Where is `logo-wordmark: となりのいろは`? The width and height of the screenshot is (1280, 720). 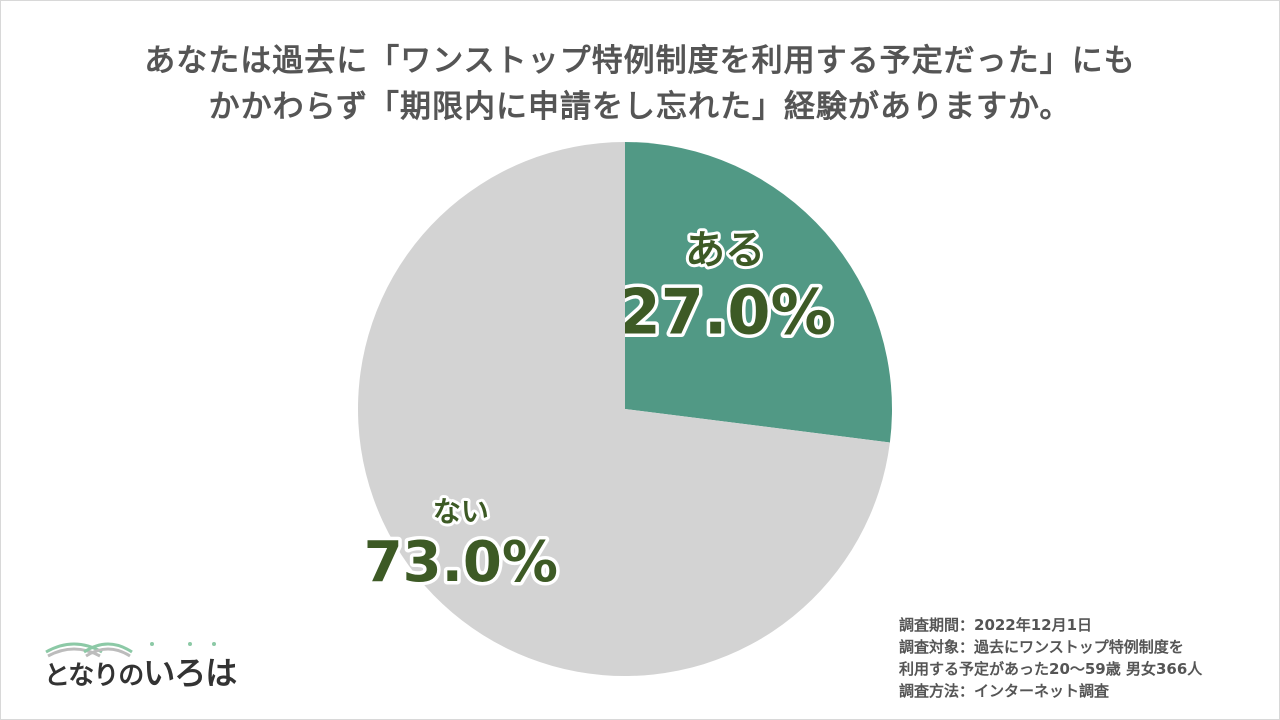 logo-wordmark: となりのいろは is located at coordinates (140, 671).